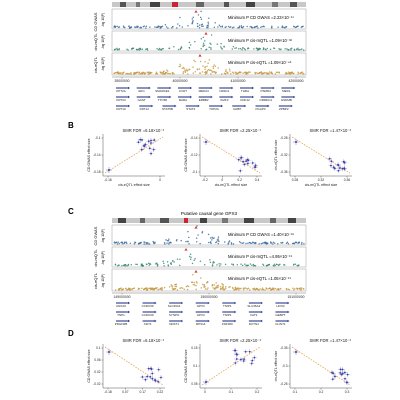  What do you see at coordinates (209, 41) in the screenshot?
I see `track-frame-mqtl` at bounding box center [209, 41].